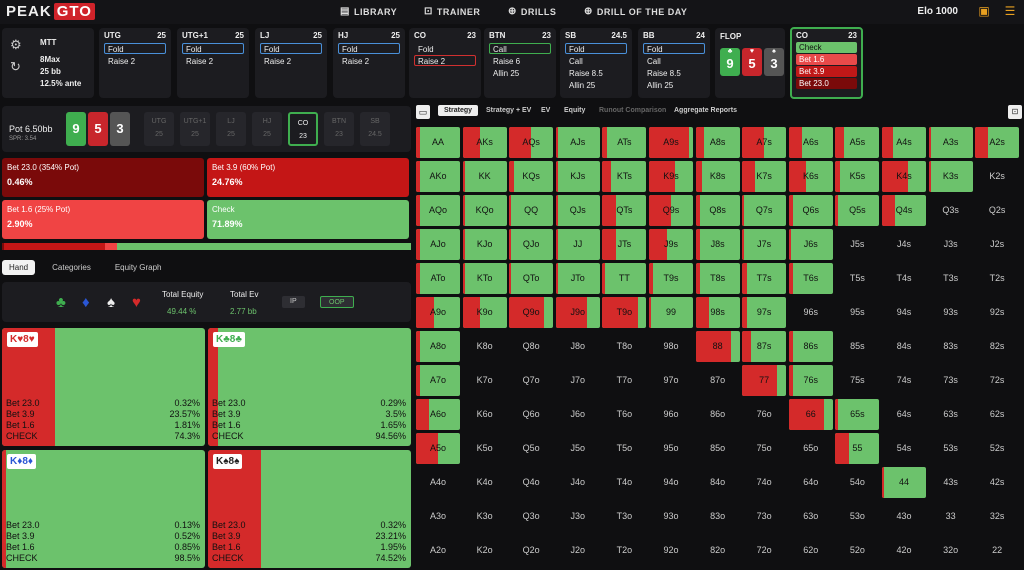 The height and width of the screenshot is (570, 1024). What do you see at coordinates (577, 210) in the screenshot?
I see `hand-cell: QJs` at bounding box center [577, 210].